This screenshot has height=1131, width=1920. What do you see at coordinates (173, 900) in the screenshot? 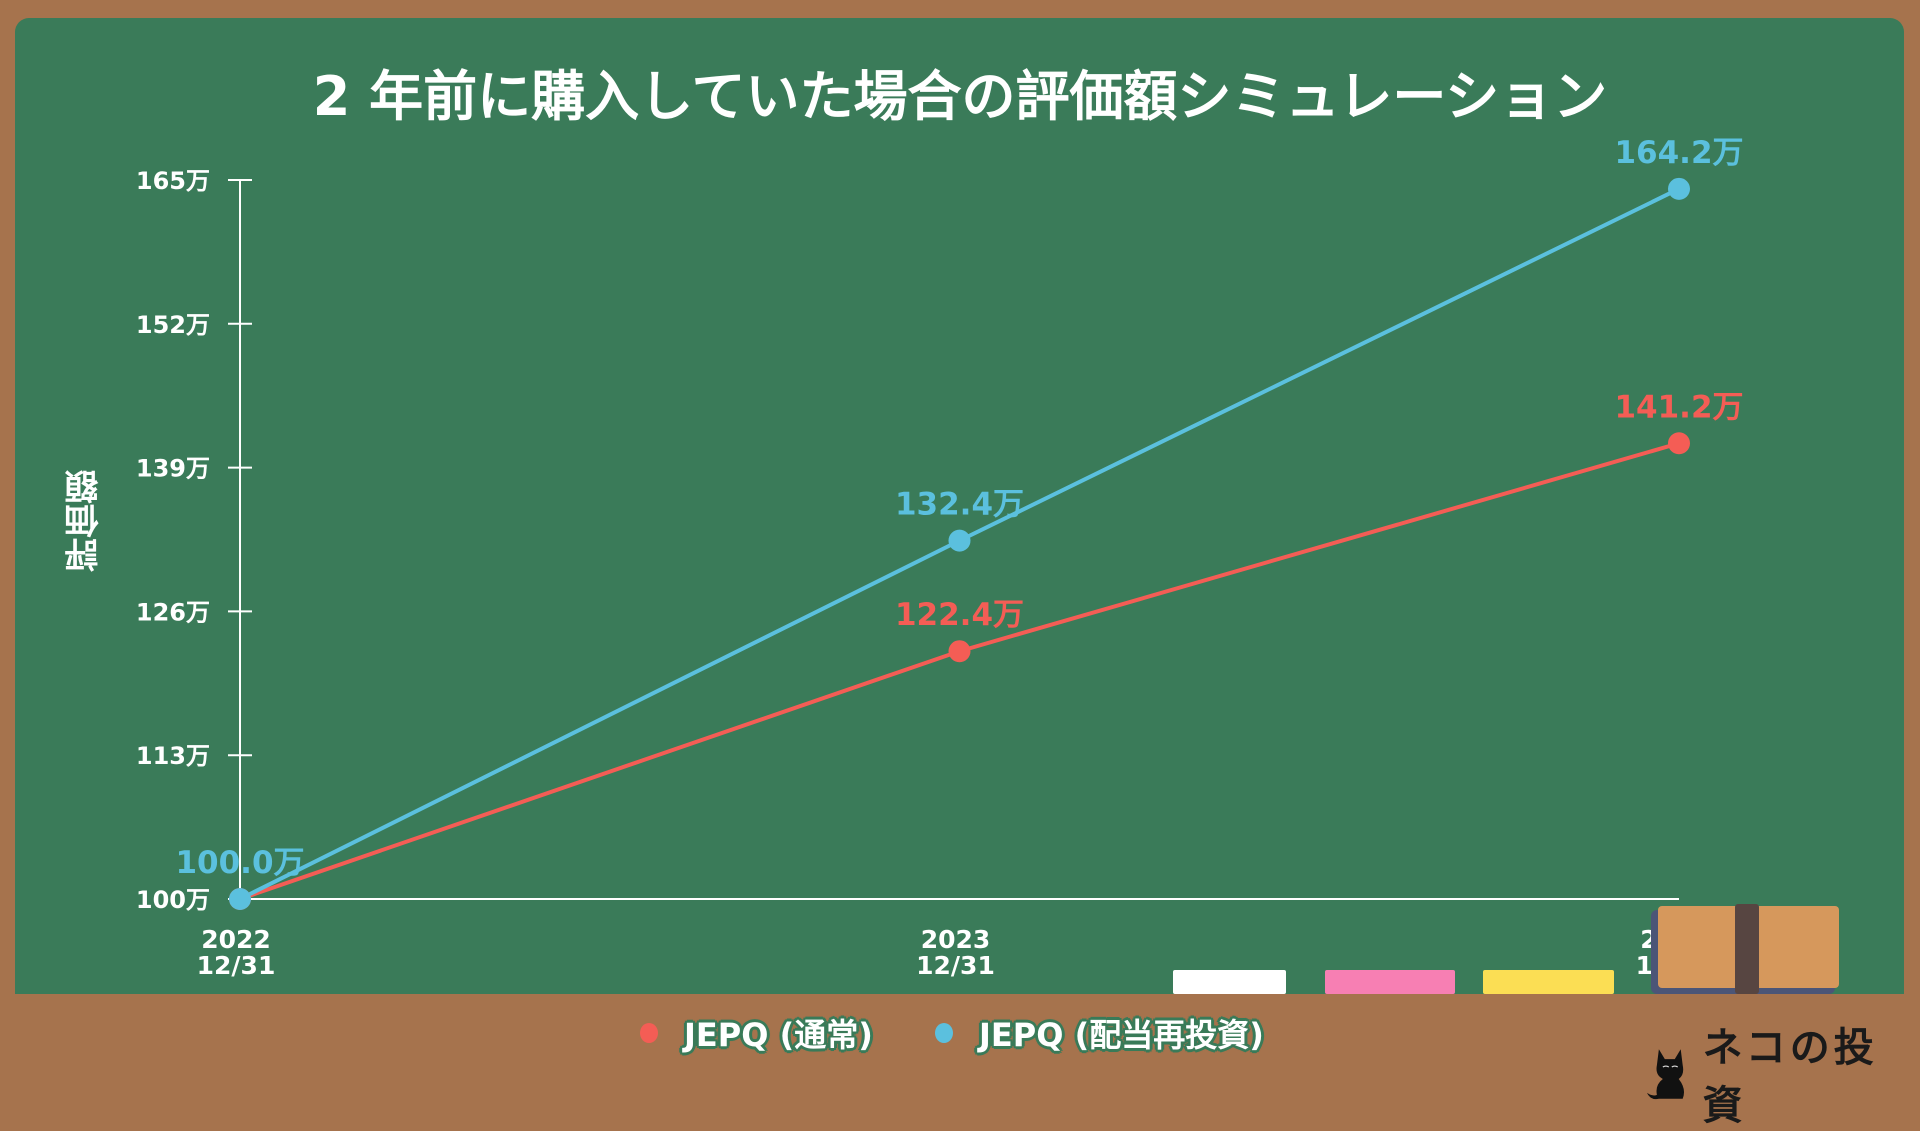
I see `y-tick-label: 100万` at bounding box center [173, 900].